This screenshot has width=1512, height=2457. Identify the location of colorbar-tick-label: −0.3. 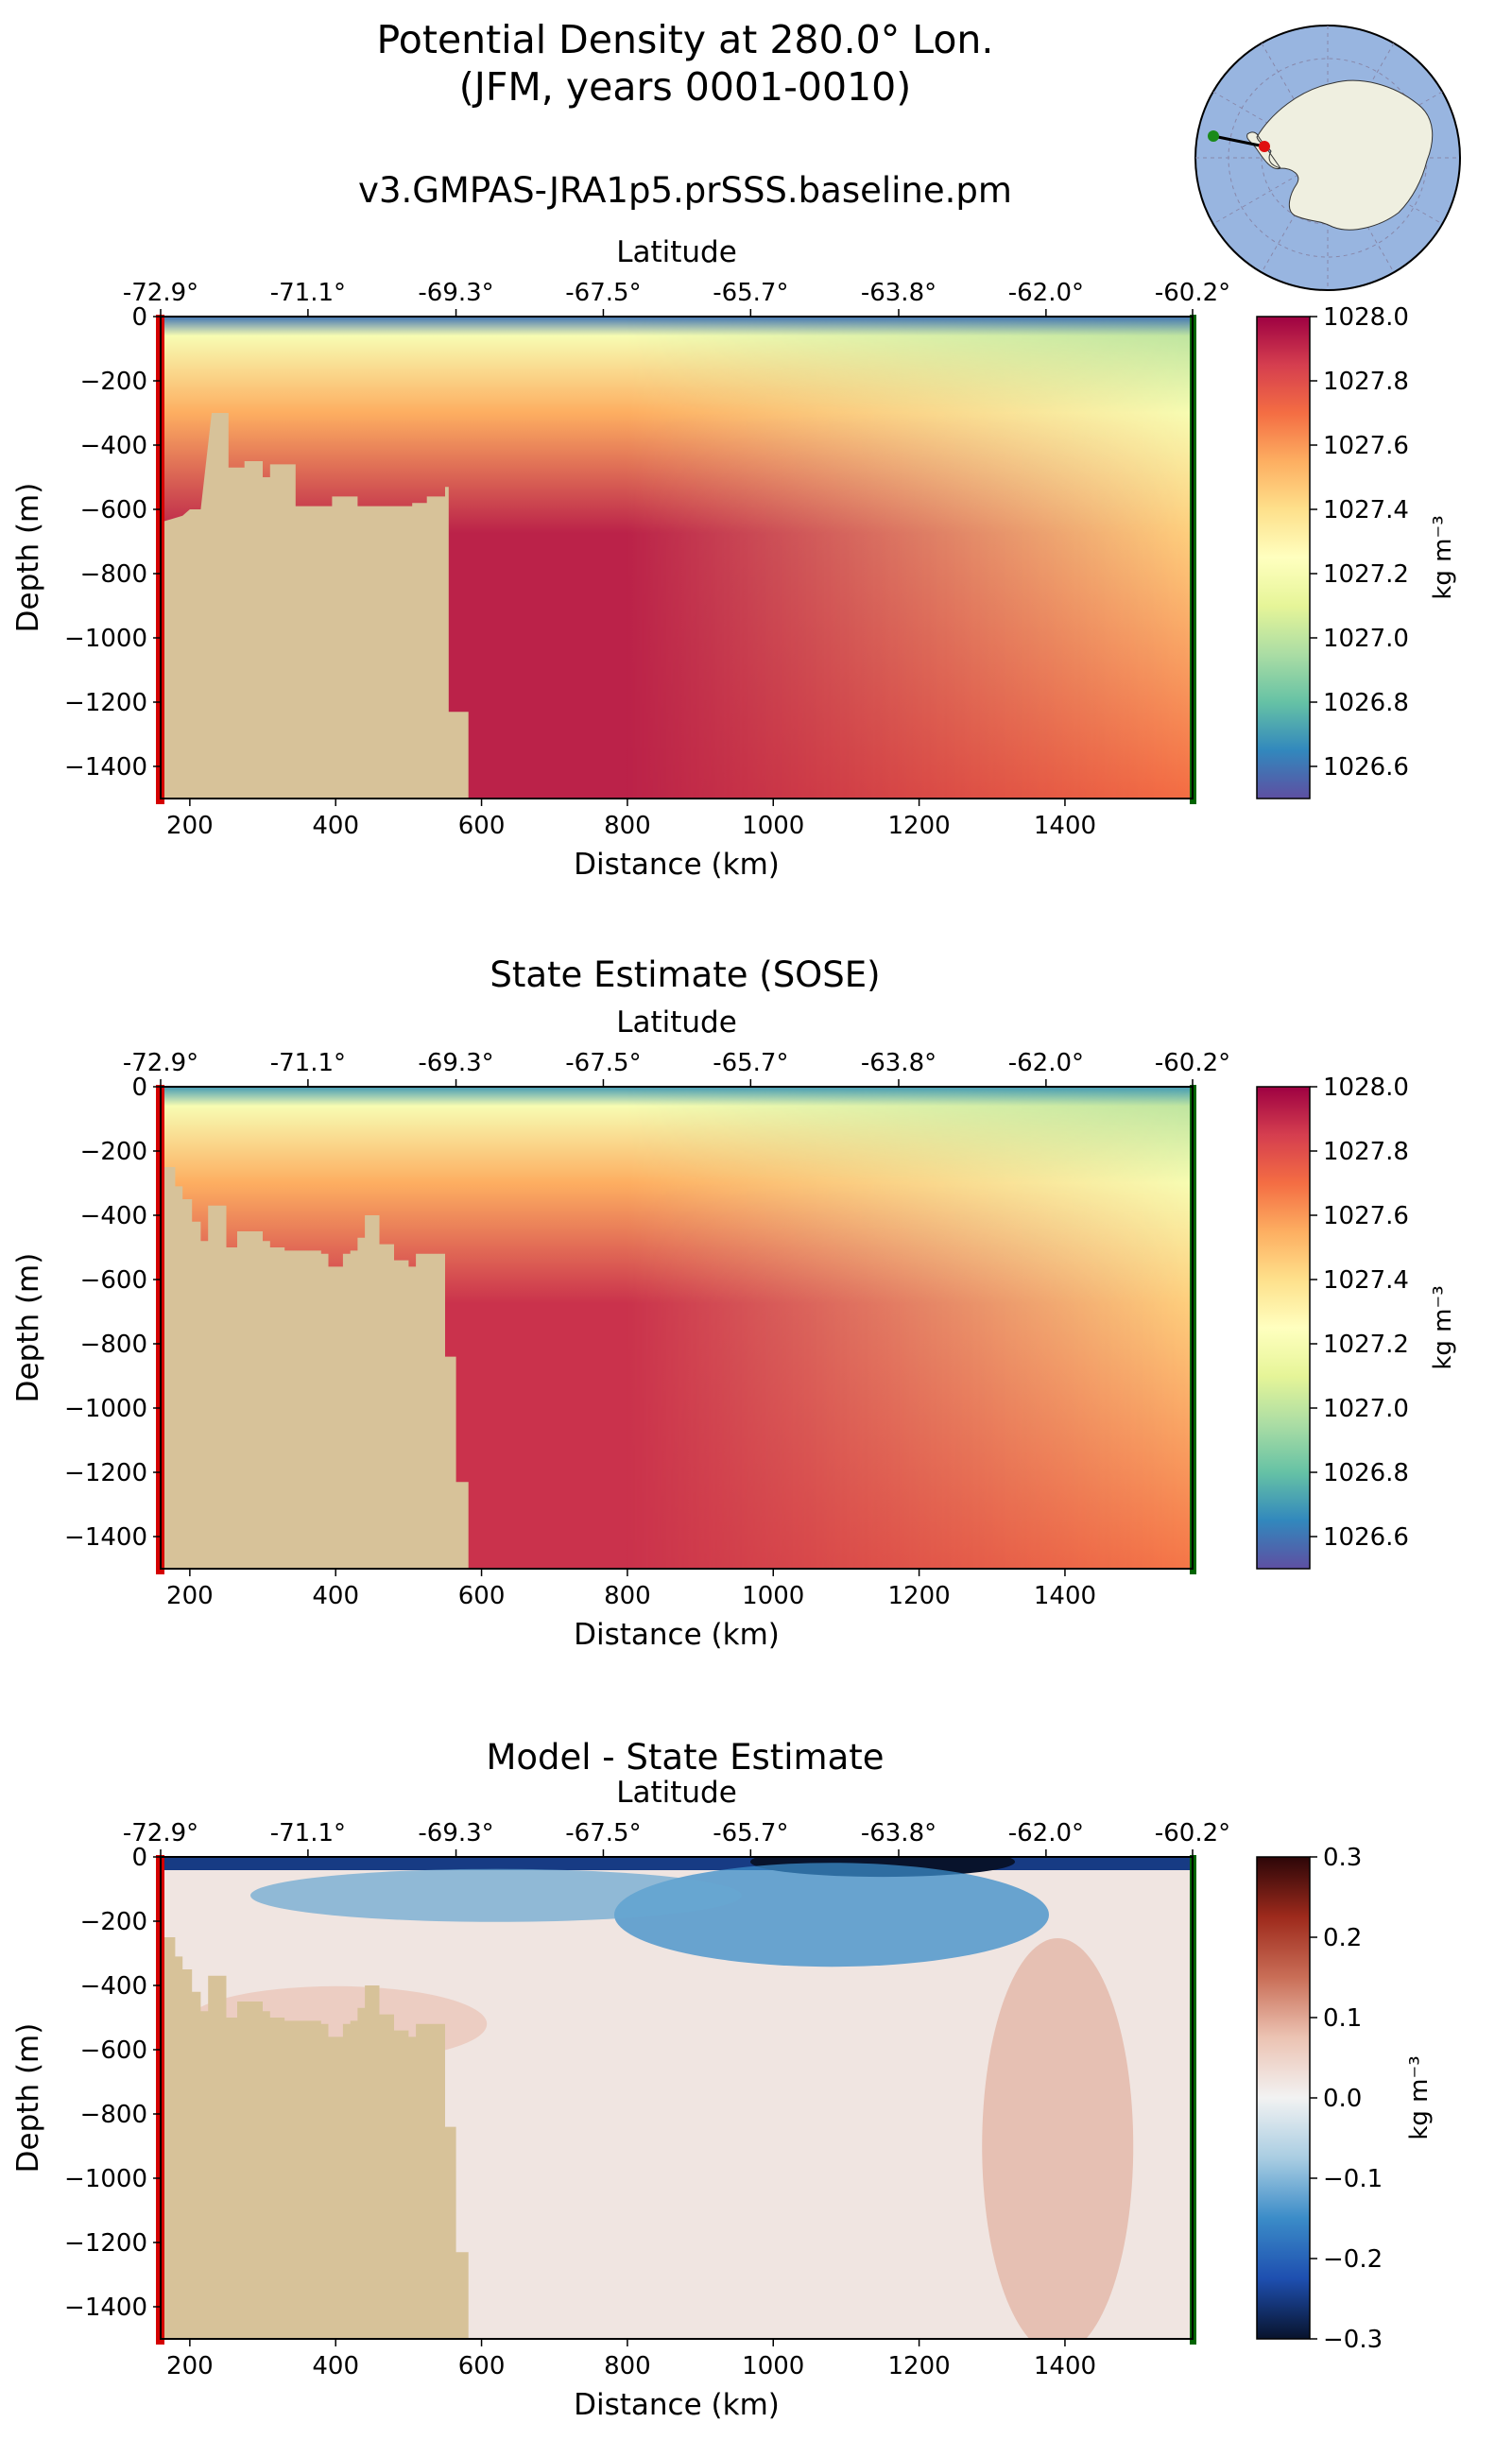
(1353, 2340).